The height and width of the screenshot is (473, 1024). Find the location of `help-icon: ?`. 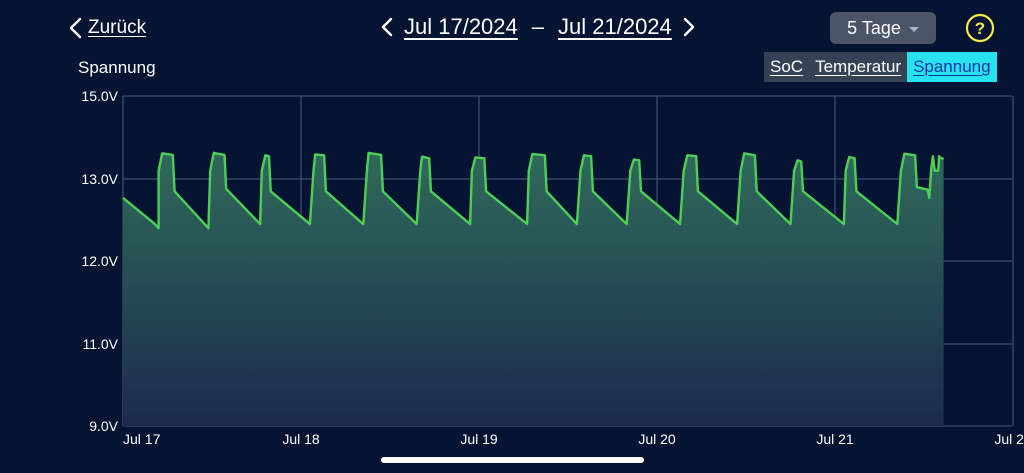

help-icon: ? is located at coordinates (980, 28).